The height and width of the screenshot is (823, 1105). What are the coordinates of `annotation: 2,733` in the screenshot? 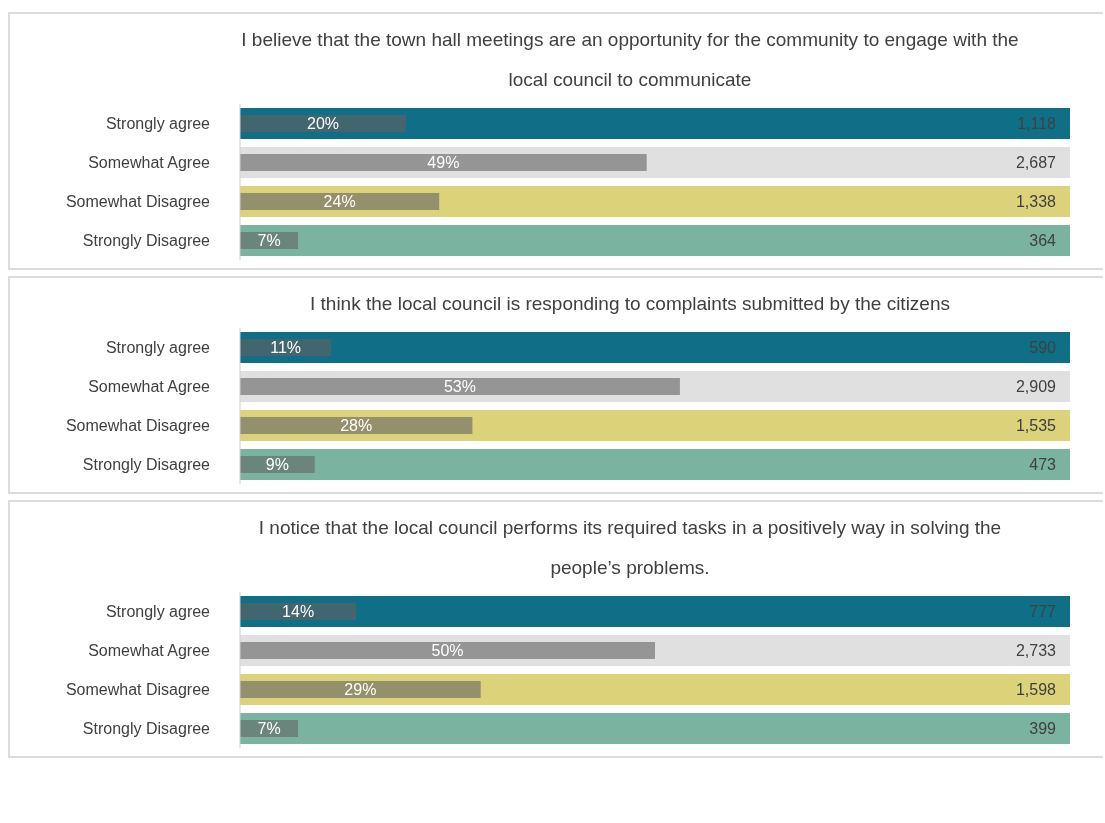 It's located at (1036, 651).